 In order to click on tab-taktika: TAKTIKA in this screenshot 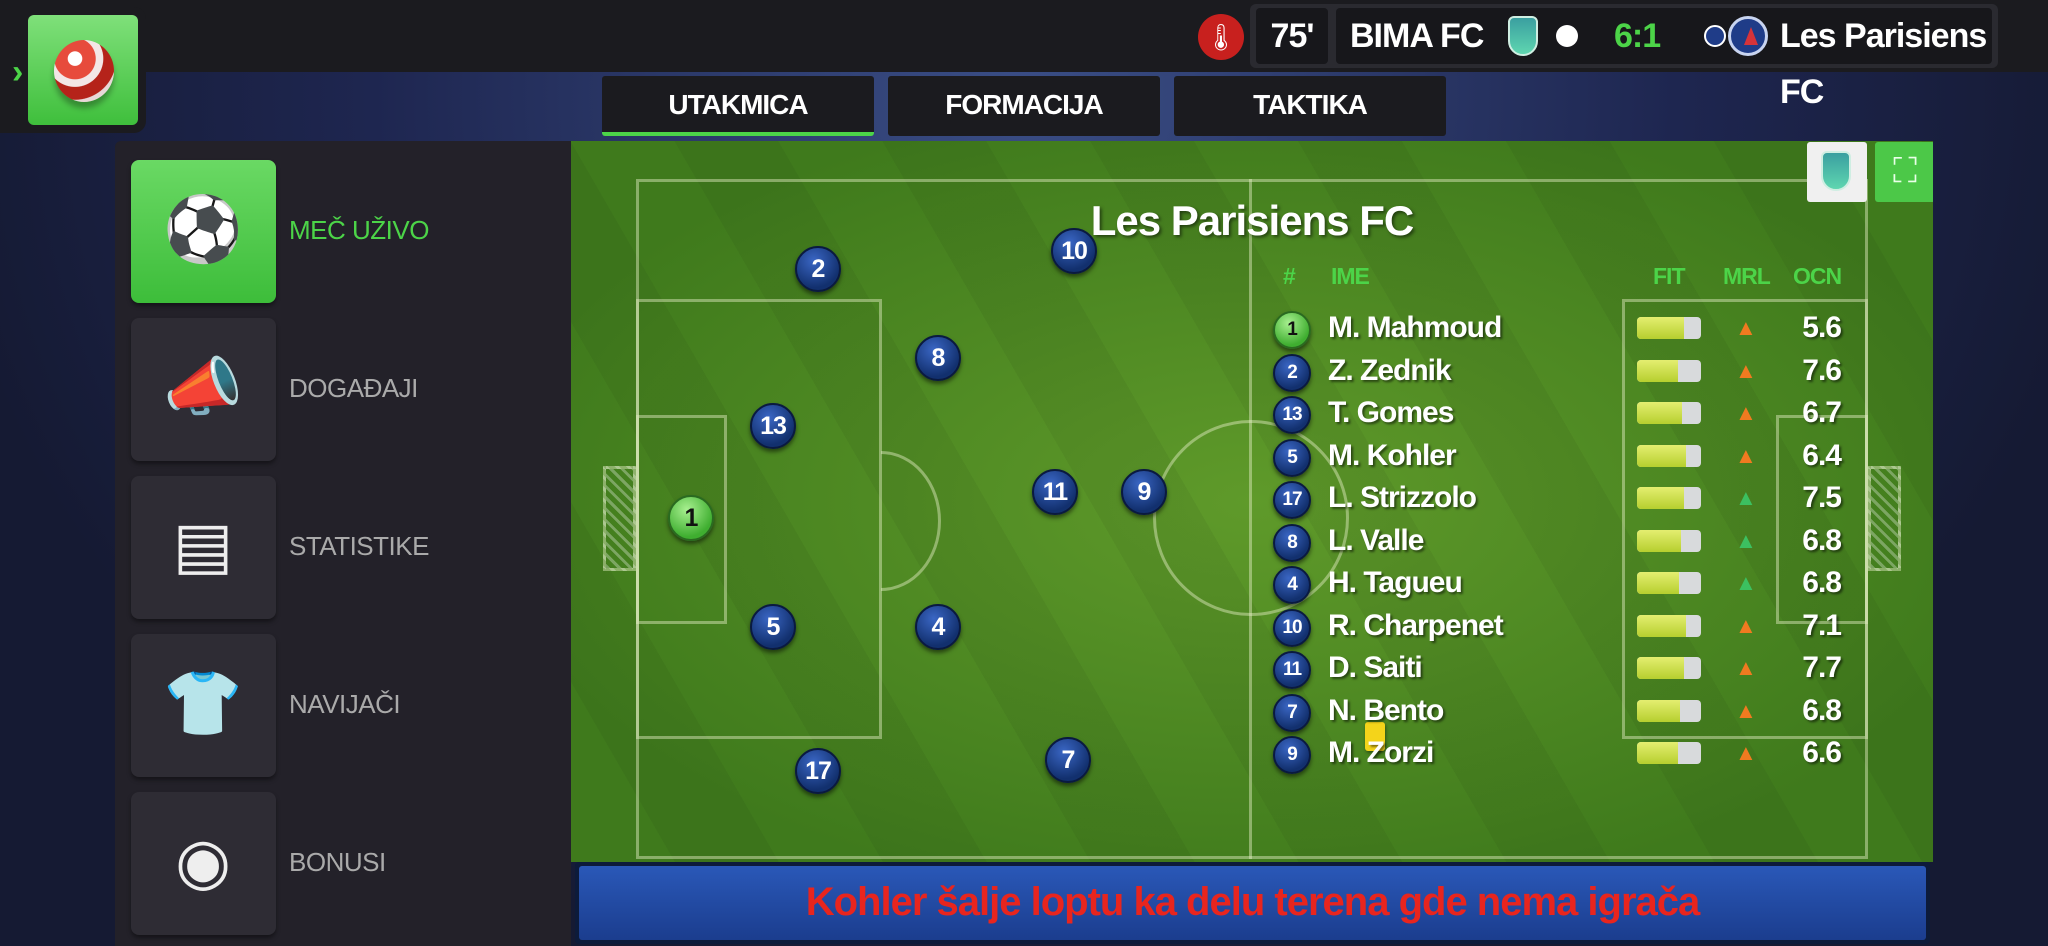, I will do `click(1310, 106)`.